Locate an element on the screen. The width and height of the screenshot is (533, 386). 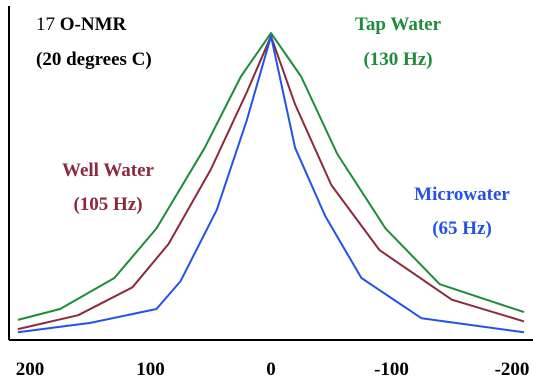
series-linewidth-tap-water: (130 Hz) is located at coordinates (397, 59).